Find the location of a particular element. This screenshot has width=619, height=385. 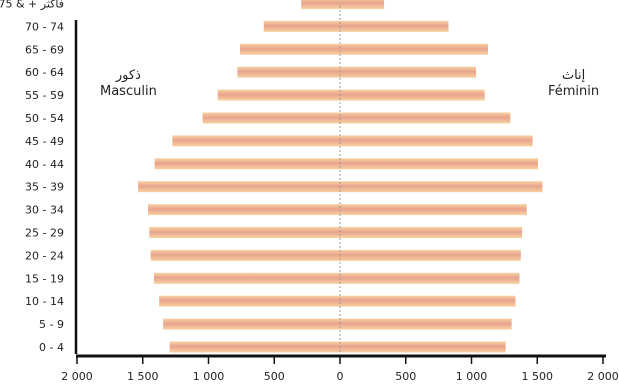

female-label: إناث Féminin is located at coordinates (573, 84).